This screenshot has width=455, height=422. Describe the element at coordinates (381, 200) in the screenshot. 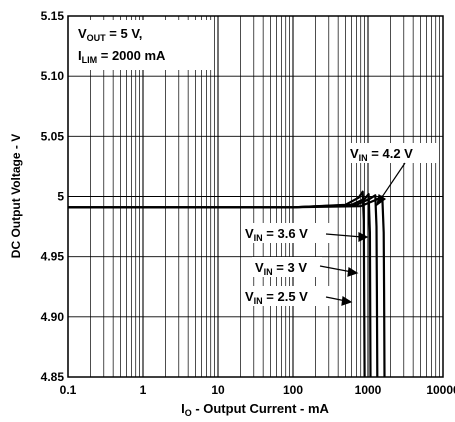

I see `arrowhead-4-2v` at that location.